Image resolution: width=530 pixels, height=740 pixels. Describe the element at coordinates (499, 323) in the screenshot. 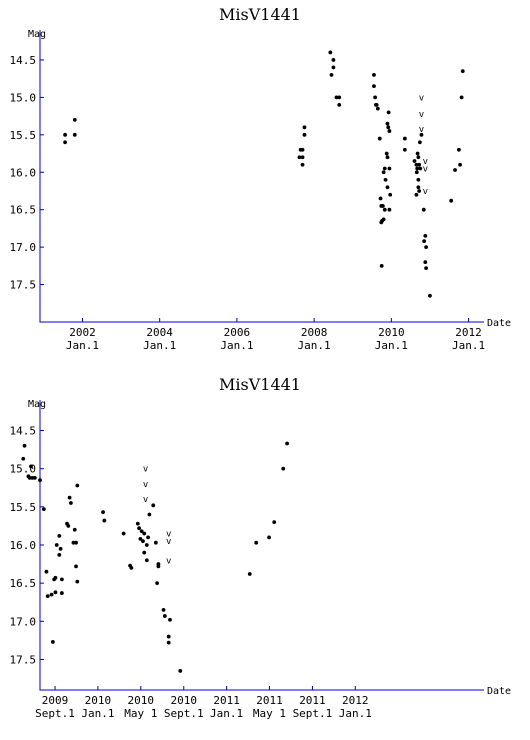

I see `x-axis-label: Date` at that location.